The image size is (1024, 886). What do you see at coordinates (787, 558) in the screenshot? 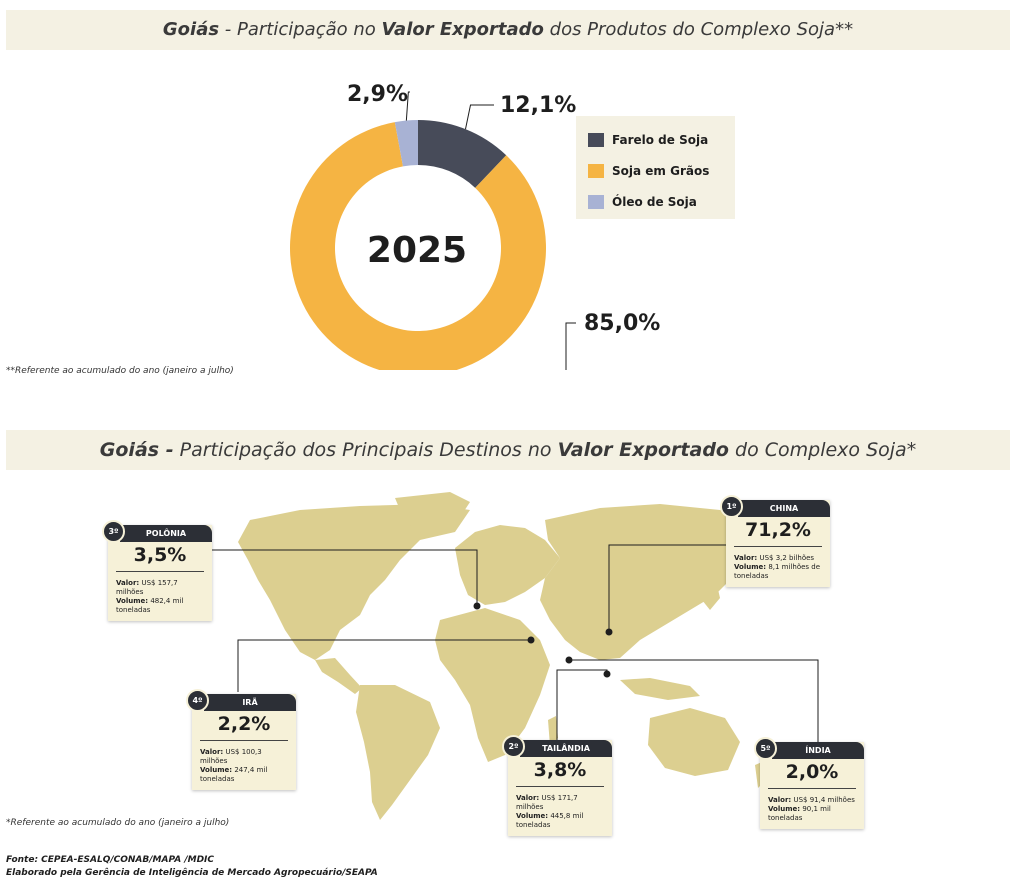
I see `valor-value: US$ 3,2 bilhões` at bounding box center [787, 558].